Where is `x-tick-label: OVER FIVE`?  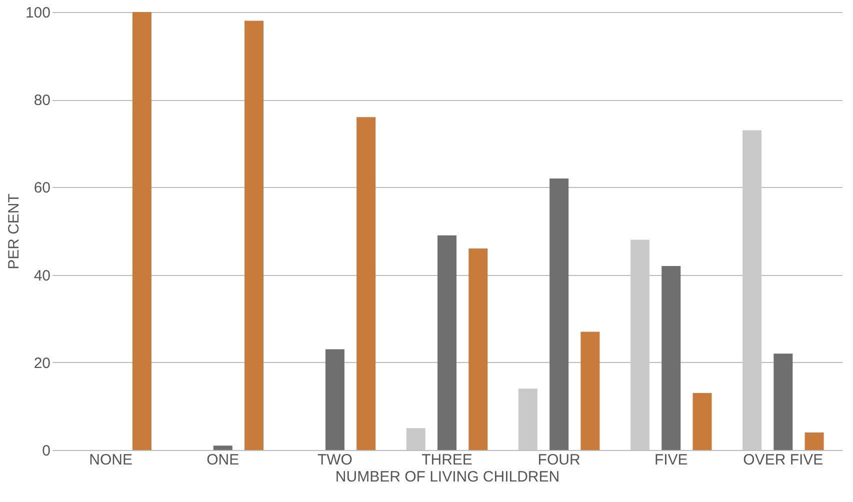
x-tick-label: OVER FIVE is located at coordinates (783, 460).